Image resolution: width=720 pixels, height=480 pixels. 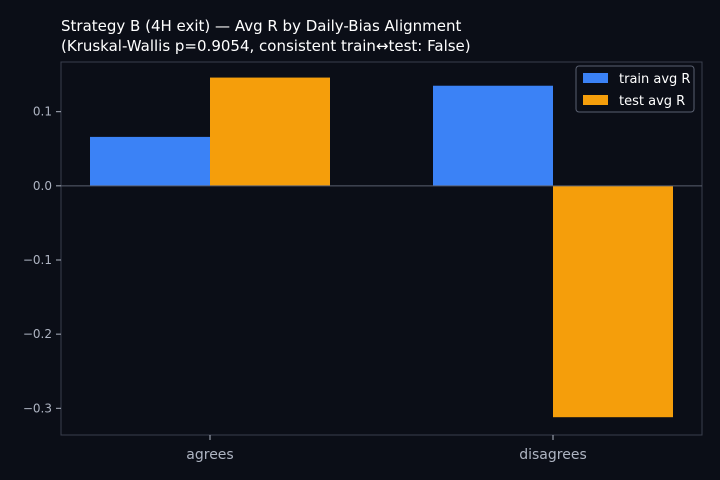 I want to click on y-tick-label: 0.0, so click(x=42, y=186).